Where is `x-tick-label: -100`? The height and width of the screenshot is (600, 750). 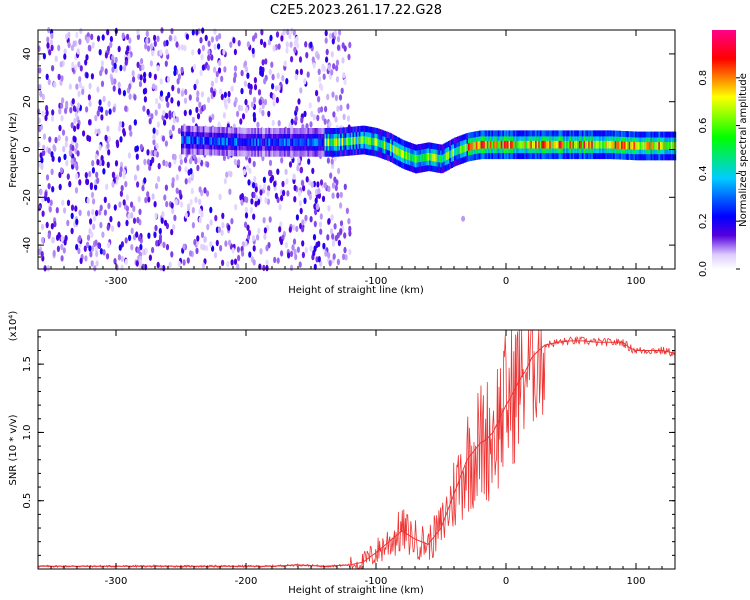
x-tick-label: -100 is located at coordinates (376, 581).